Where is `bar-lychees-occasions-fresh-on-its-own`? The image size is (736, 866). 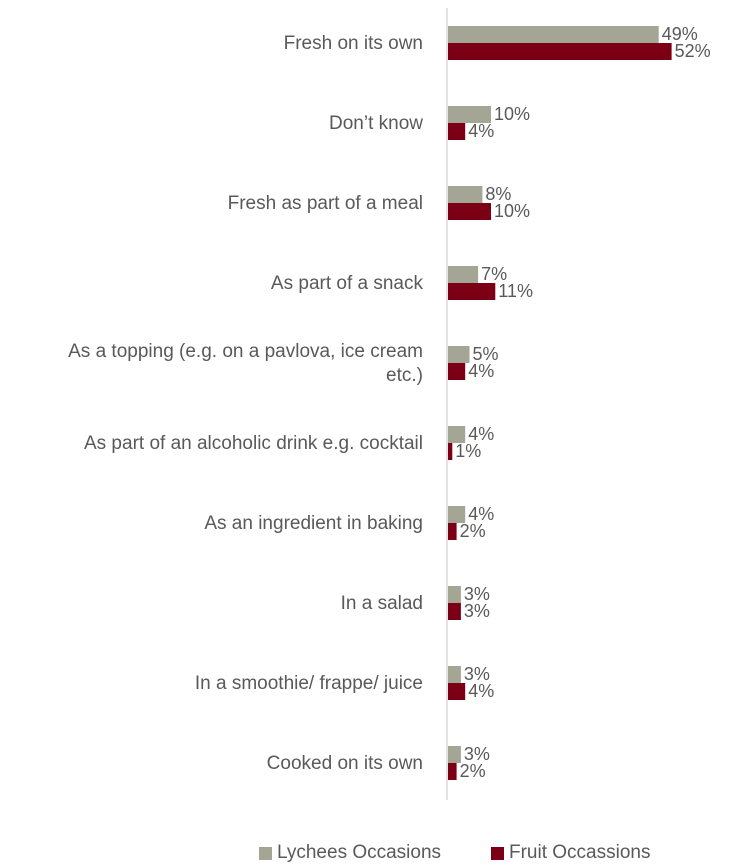 bar-lychees-occasions-fresh-on-its-own is located at coordinates (553, 34).